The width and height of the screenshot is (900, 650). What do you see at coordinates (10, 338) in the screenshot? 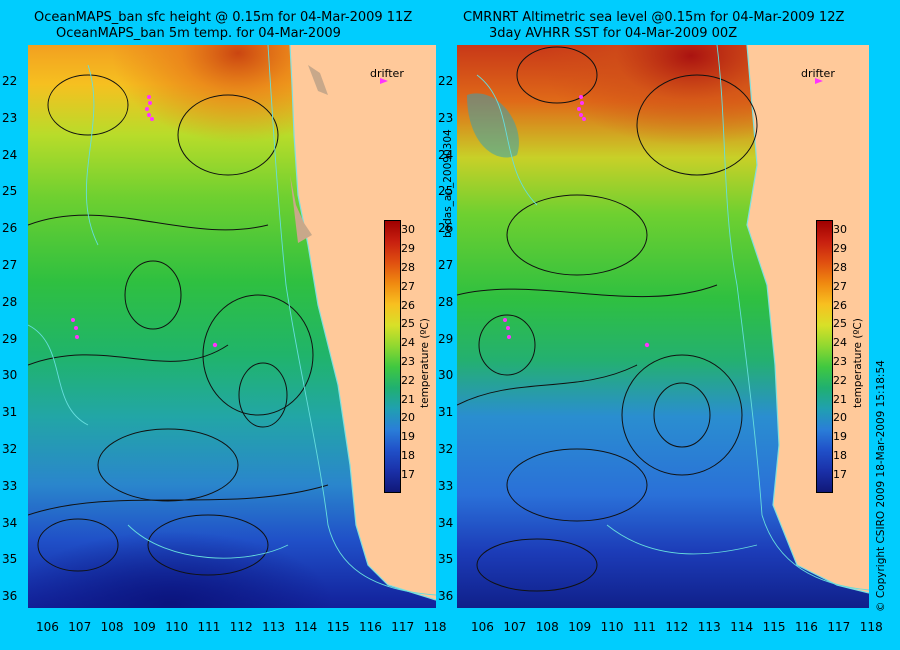
I see `left-lat-label: 29` at bounding box center [10, 338].